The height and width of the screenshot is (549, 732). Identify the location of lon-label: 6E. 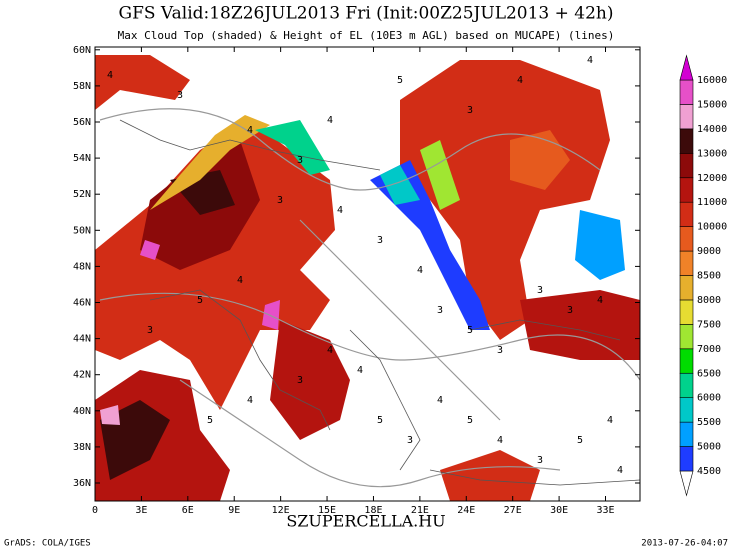
(188, 510).